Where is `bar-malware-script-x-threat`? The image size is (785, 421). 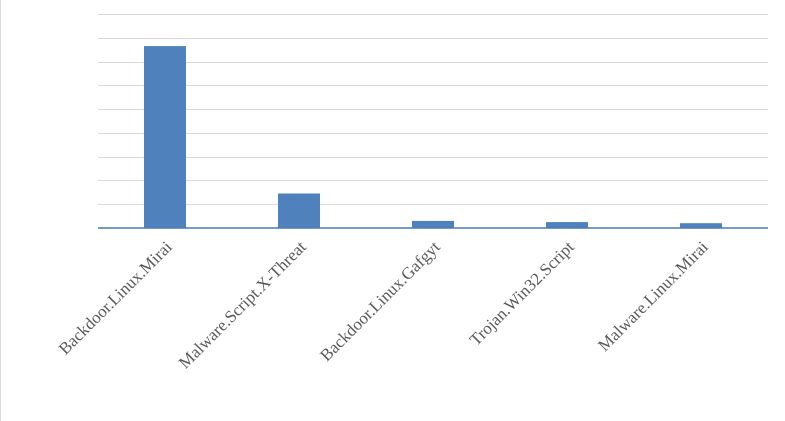 bar-malware-script-x-threat is located at coordinates (299, 210).